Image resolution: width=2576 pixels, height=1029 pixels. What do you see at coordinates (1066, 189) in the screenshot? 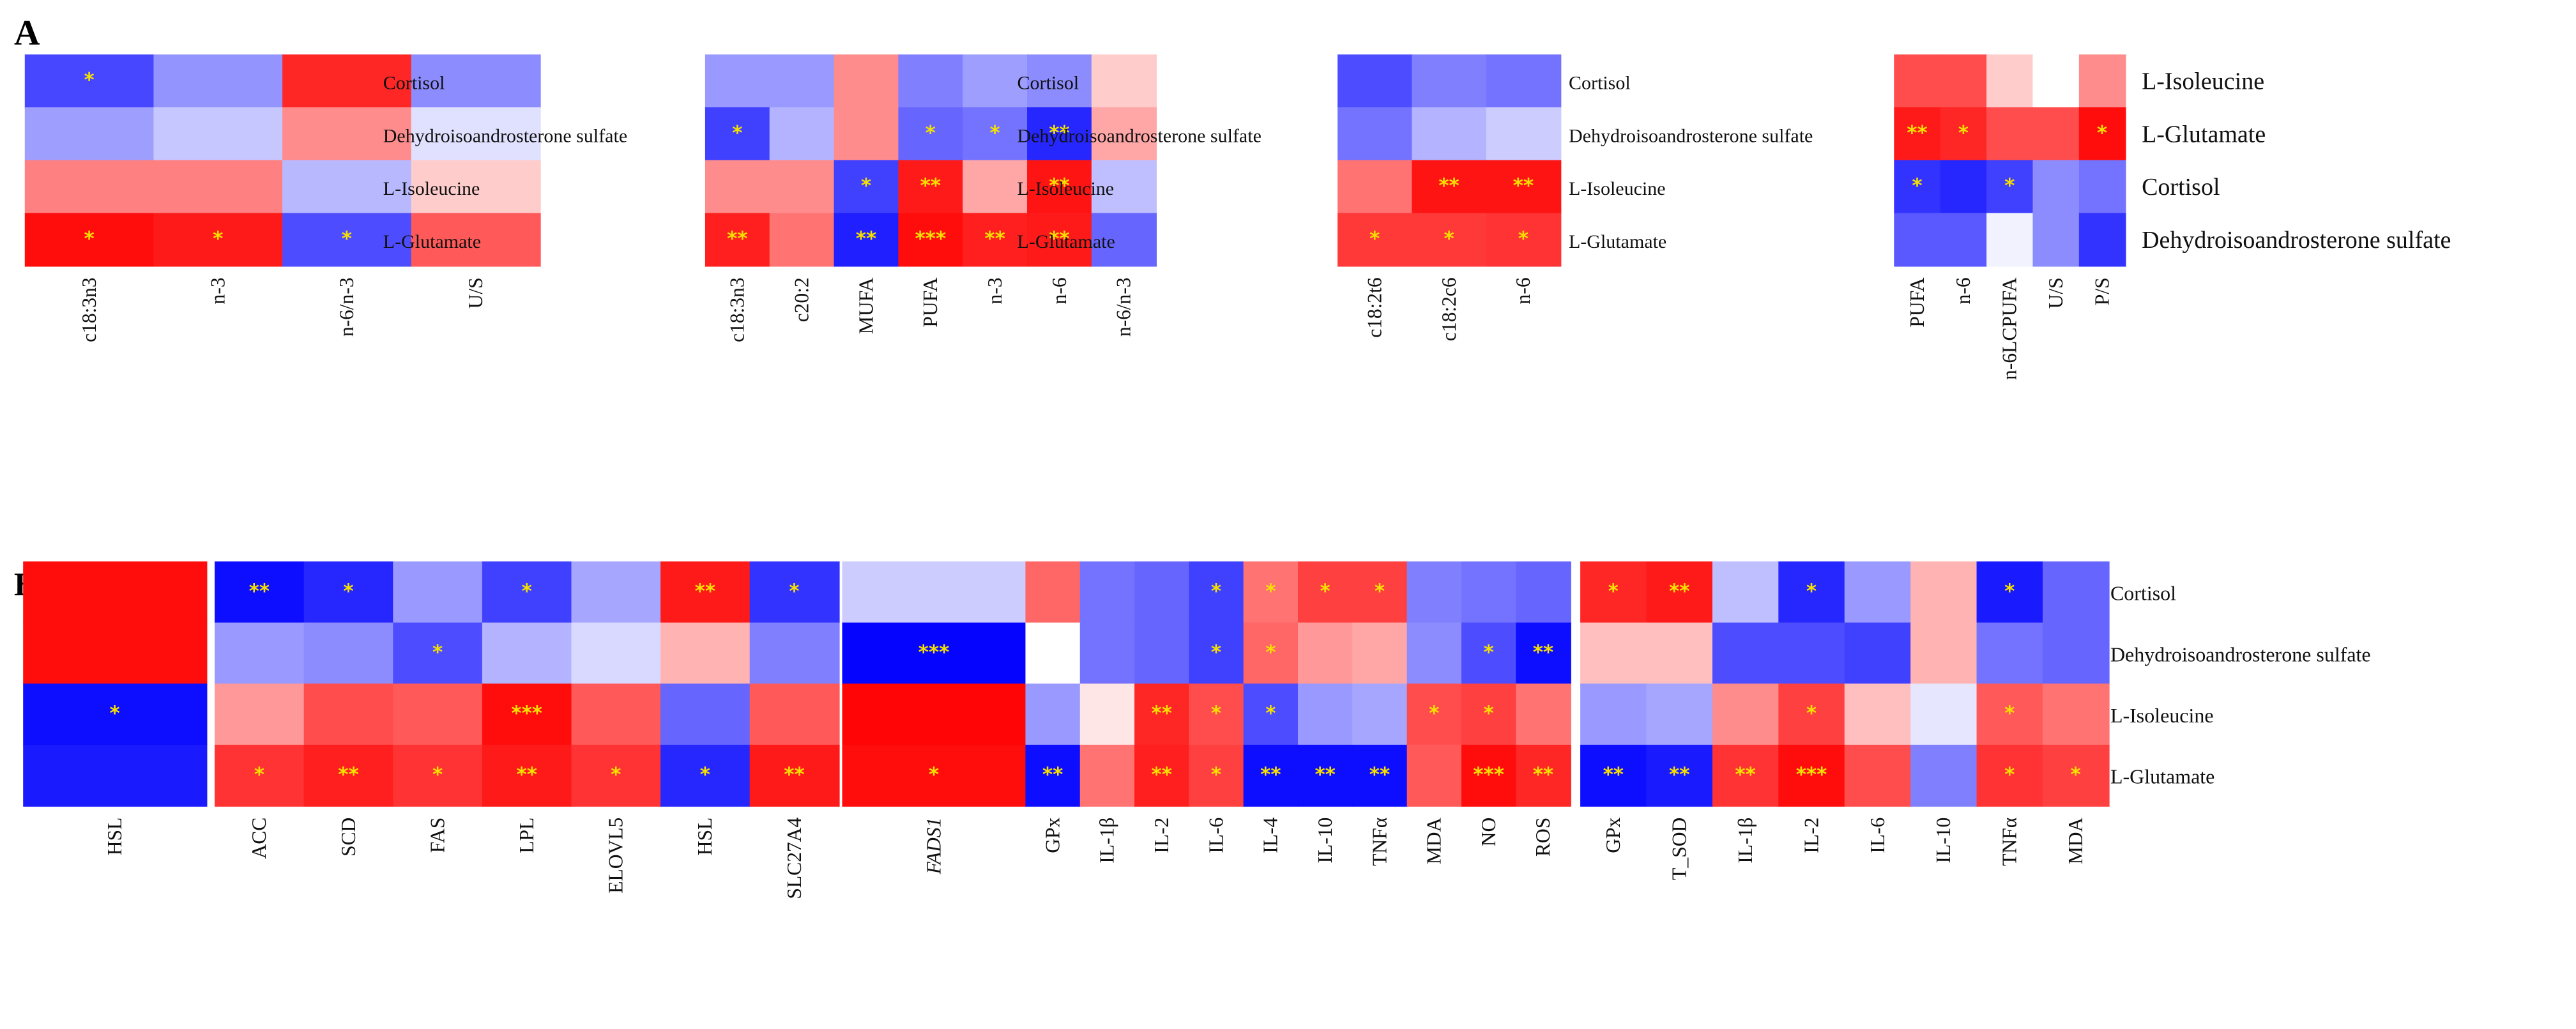
I see `hm1-subcutaneous-adipose-row-label-l-isoleucine: L-Isoleucine` at bounding box center [1066, 189].